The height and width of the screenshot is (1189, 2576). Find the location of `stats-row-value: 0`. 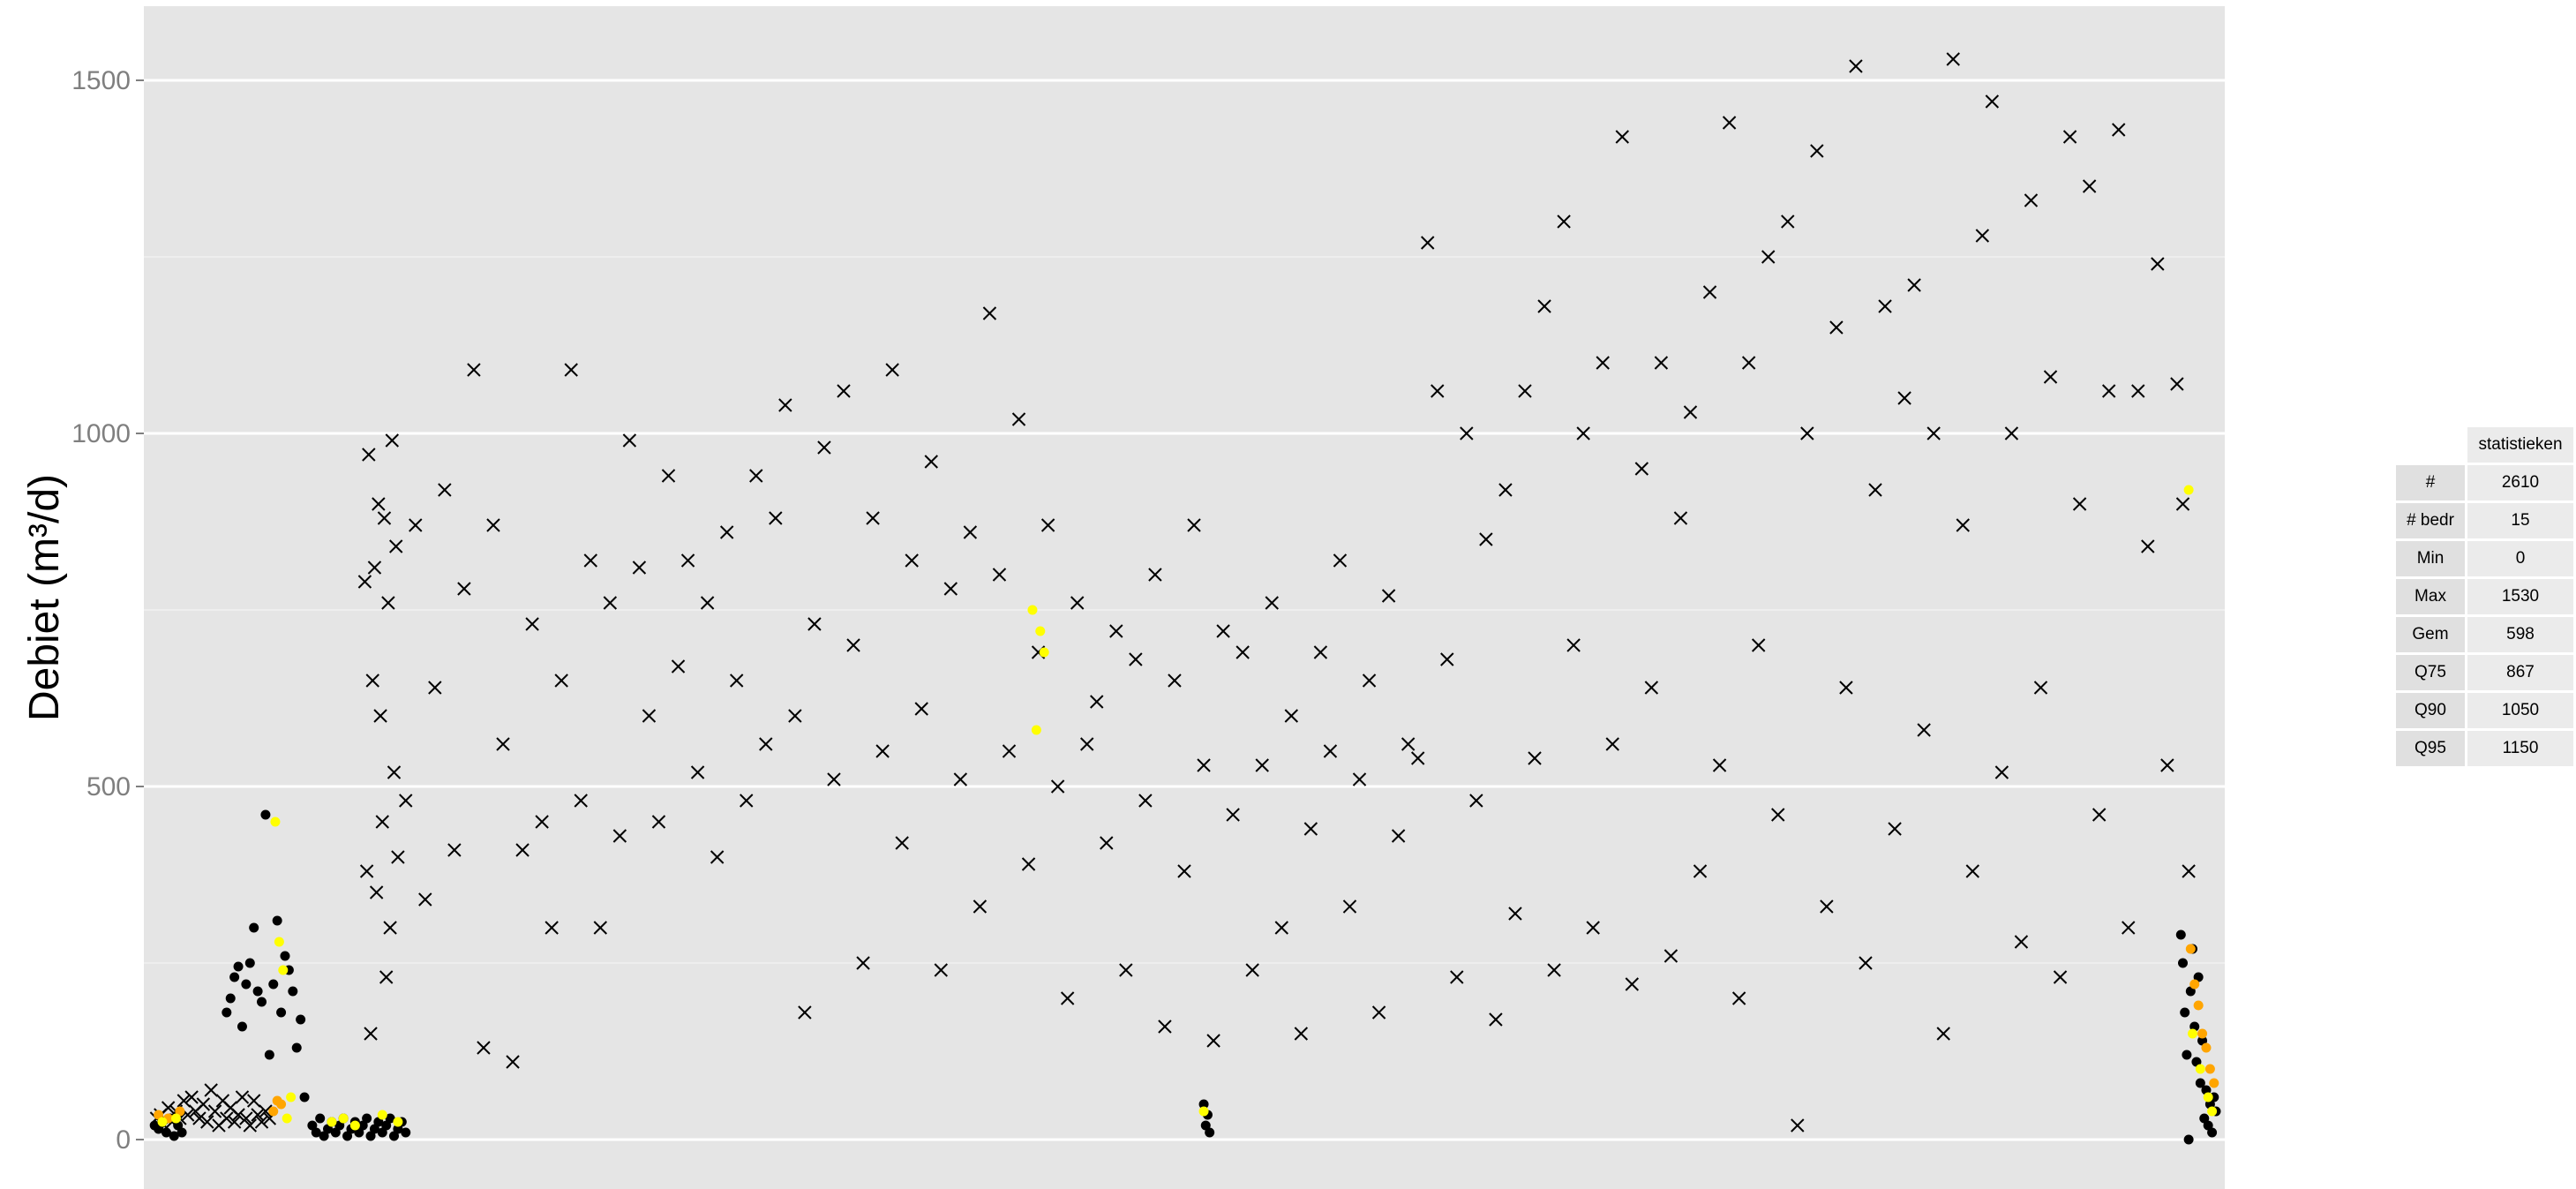

stats-row-value: 0 is located at coordinates (2520, 558).